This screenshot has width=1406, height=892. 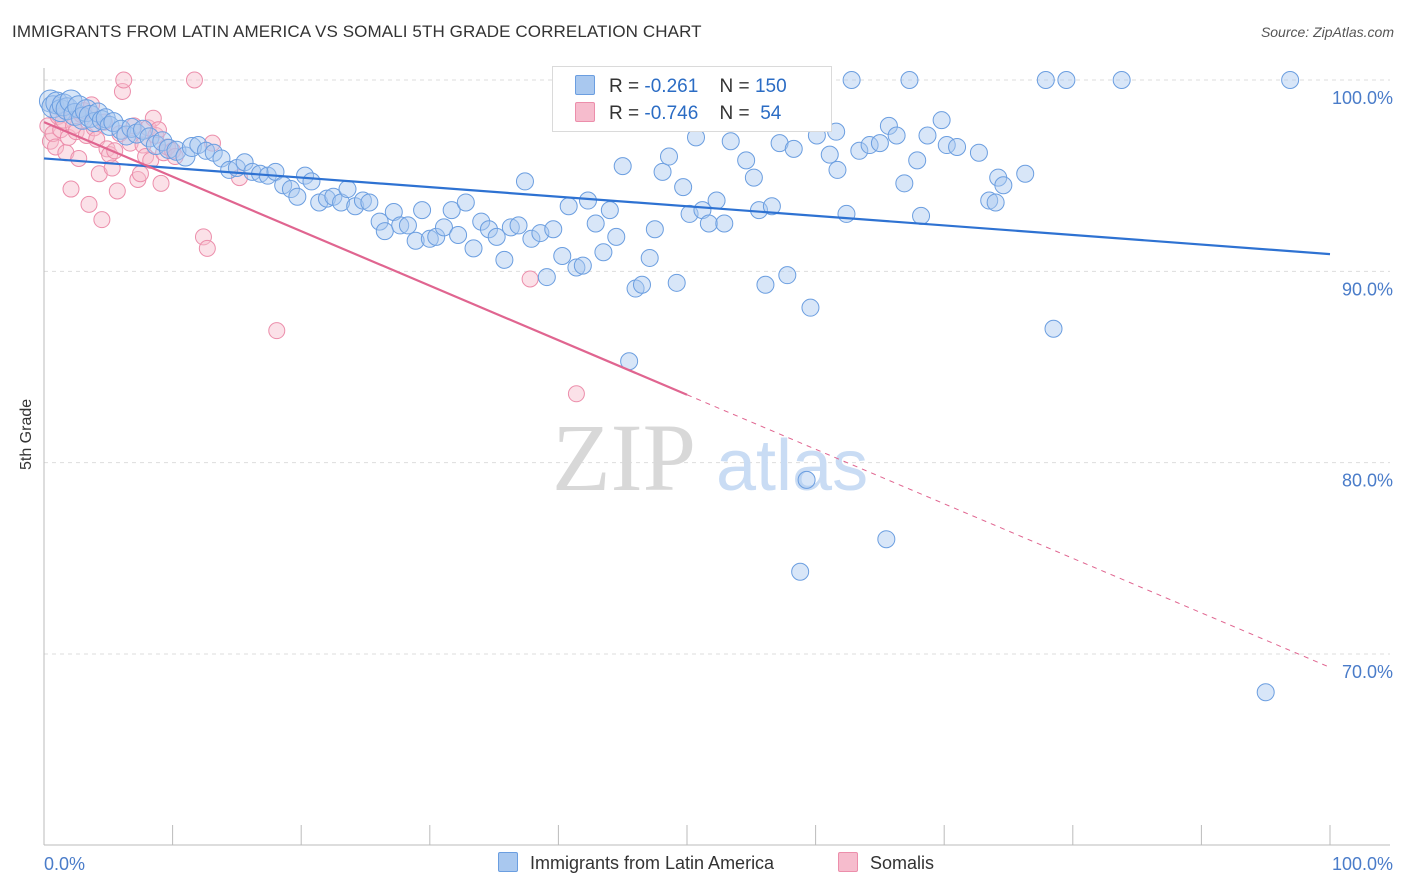 I want to click on y-tick-label: 90.0%, so click(x=1367, y=289).